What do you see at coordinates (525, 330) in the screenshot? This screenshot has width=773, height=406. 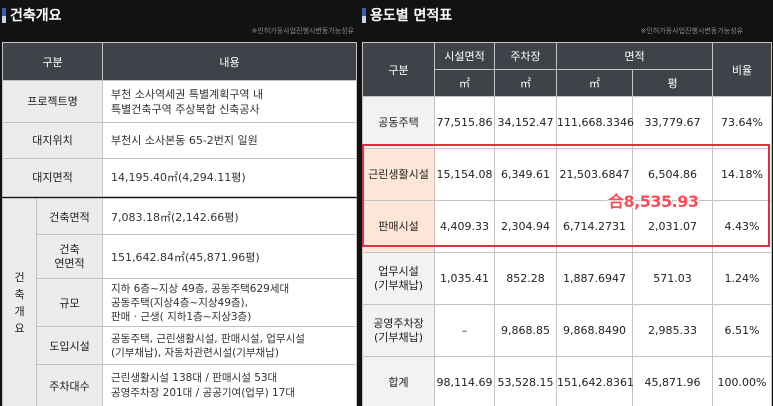 I see `parking-cell: 9,868.85` at bounding box center [525, 330].